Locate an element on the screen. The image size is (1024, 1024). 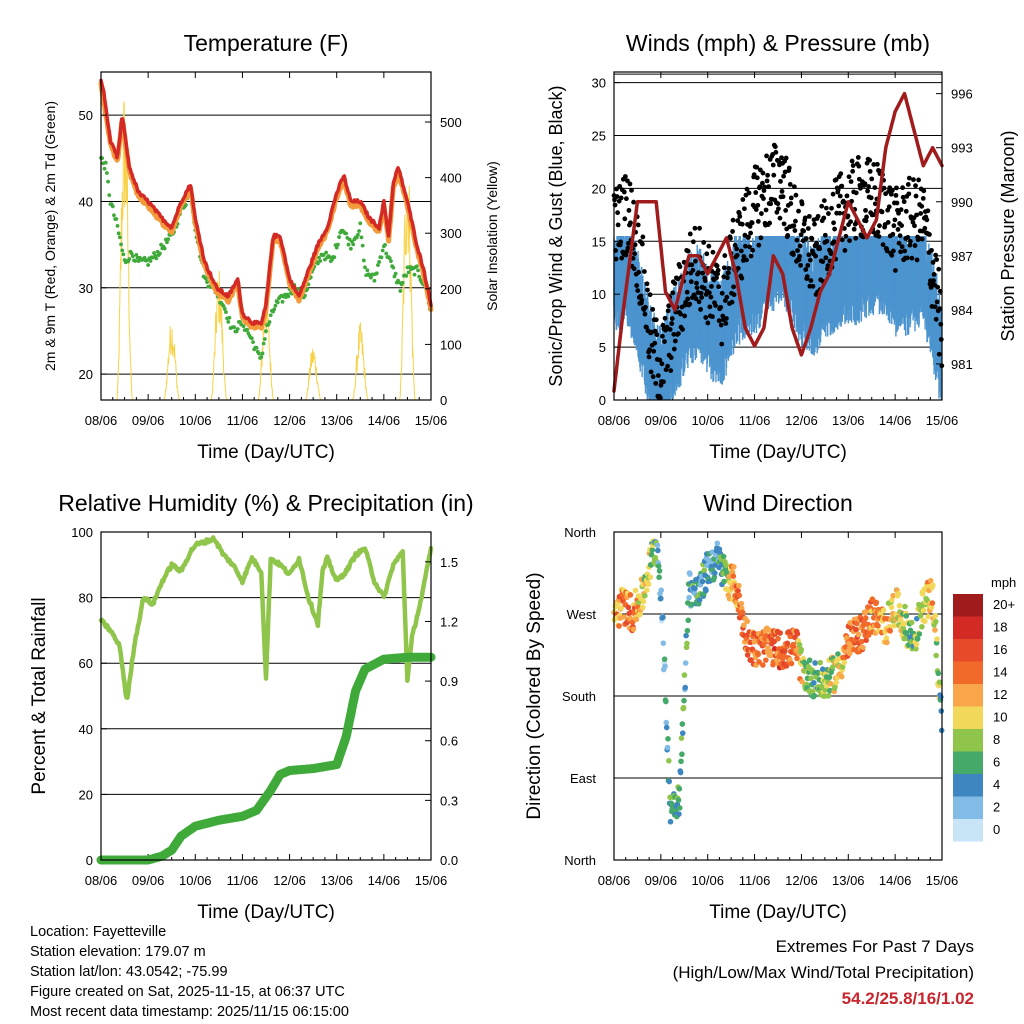
y-axis-label: Sonic/Prop Wind & Gust (Blue, Black) is located at coordinates (556, 235).